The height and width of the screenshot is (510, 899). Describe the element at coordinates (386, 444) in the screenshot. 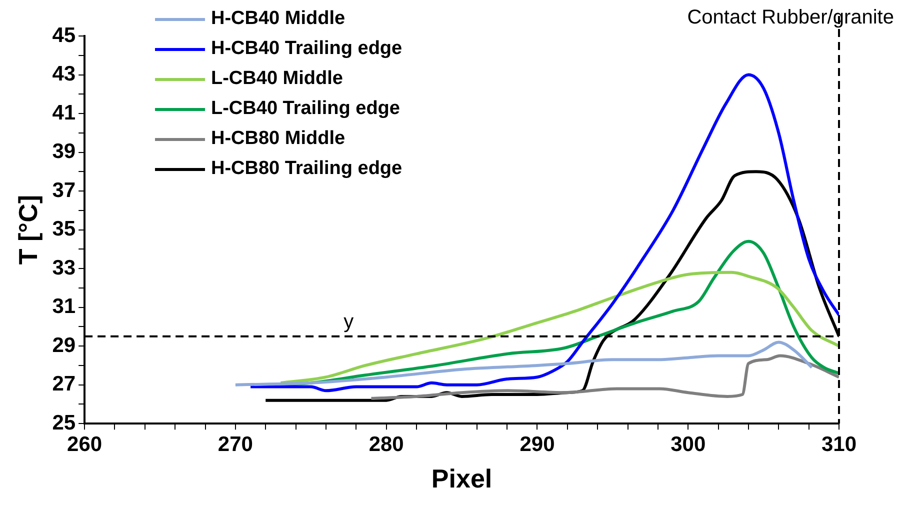

I see `x-tick-label: 280` at that location.